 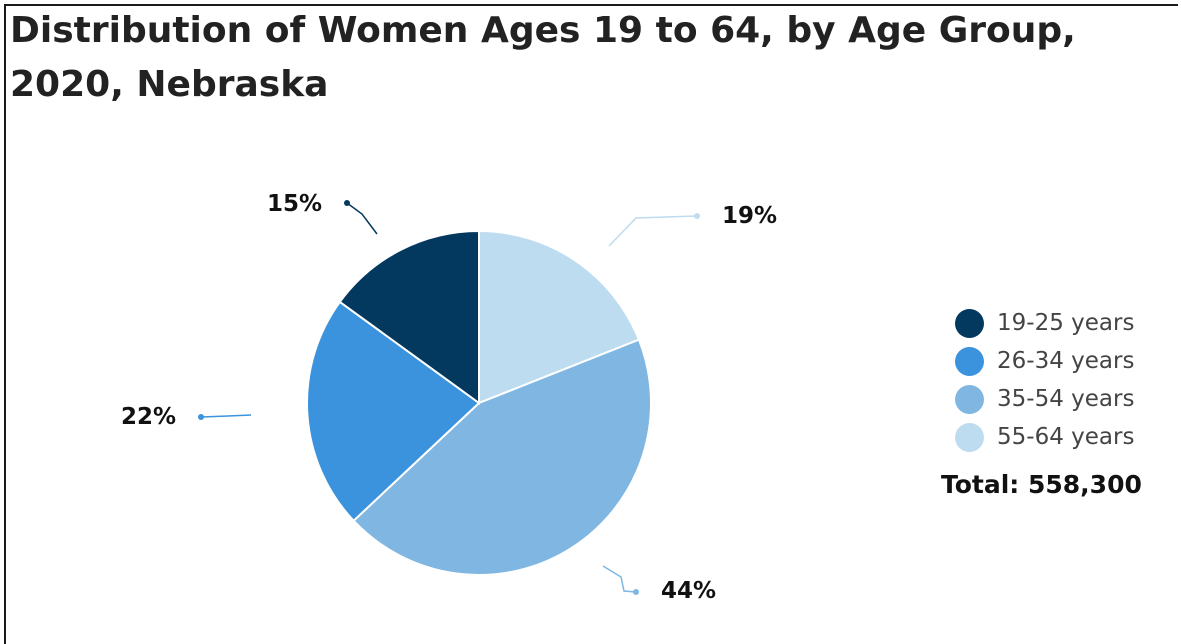 I want to click on pie-slice-19-25-years, so click(x=409, y=317).